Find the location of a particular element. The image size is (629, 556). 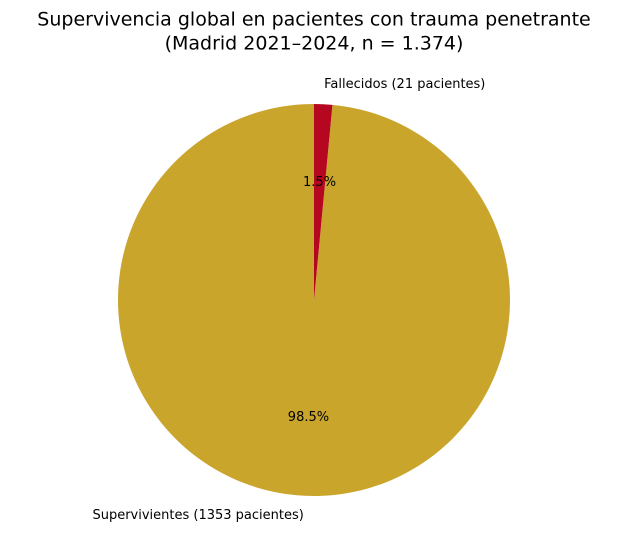

slice-label: Supervivientes (1353 pacientes) is located at coordinates (197, 515).